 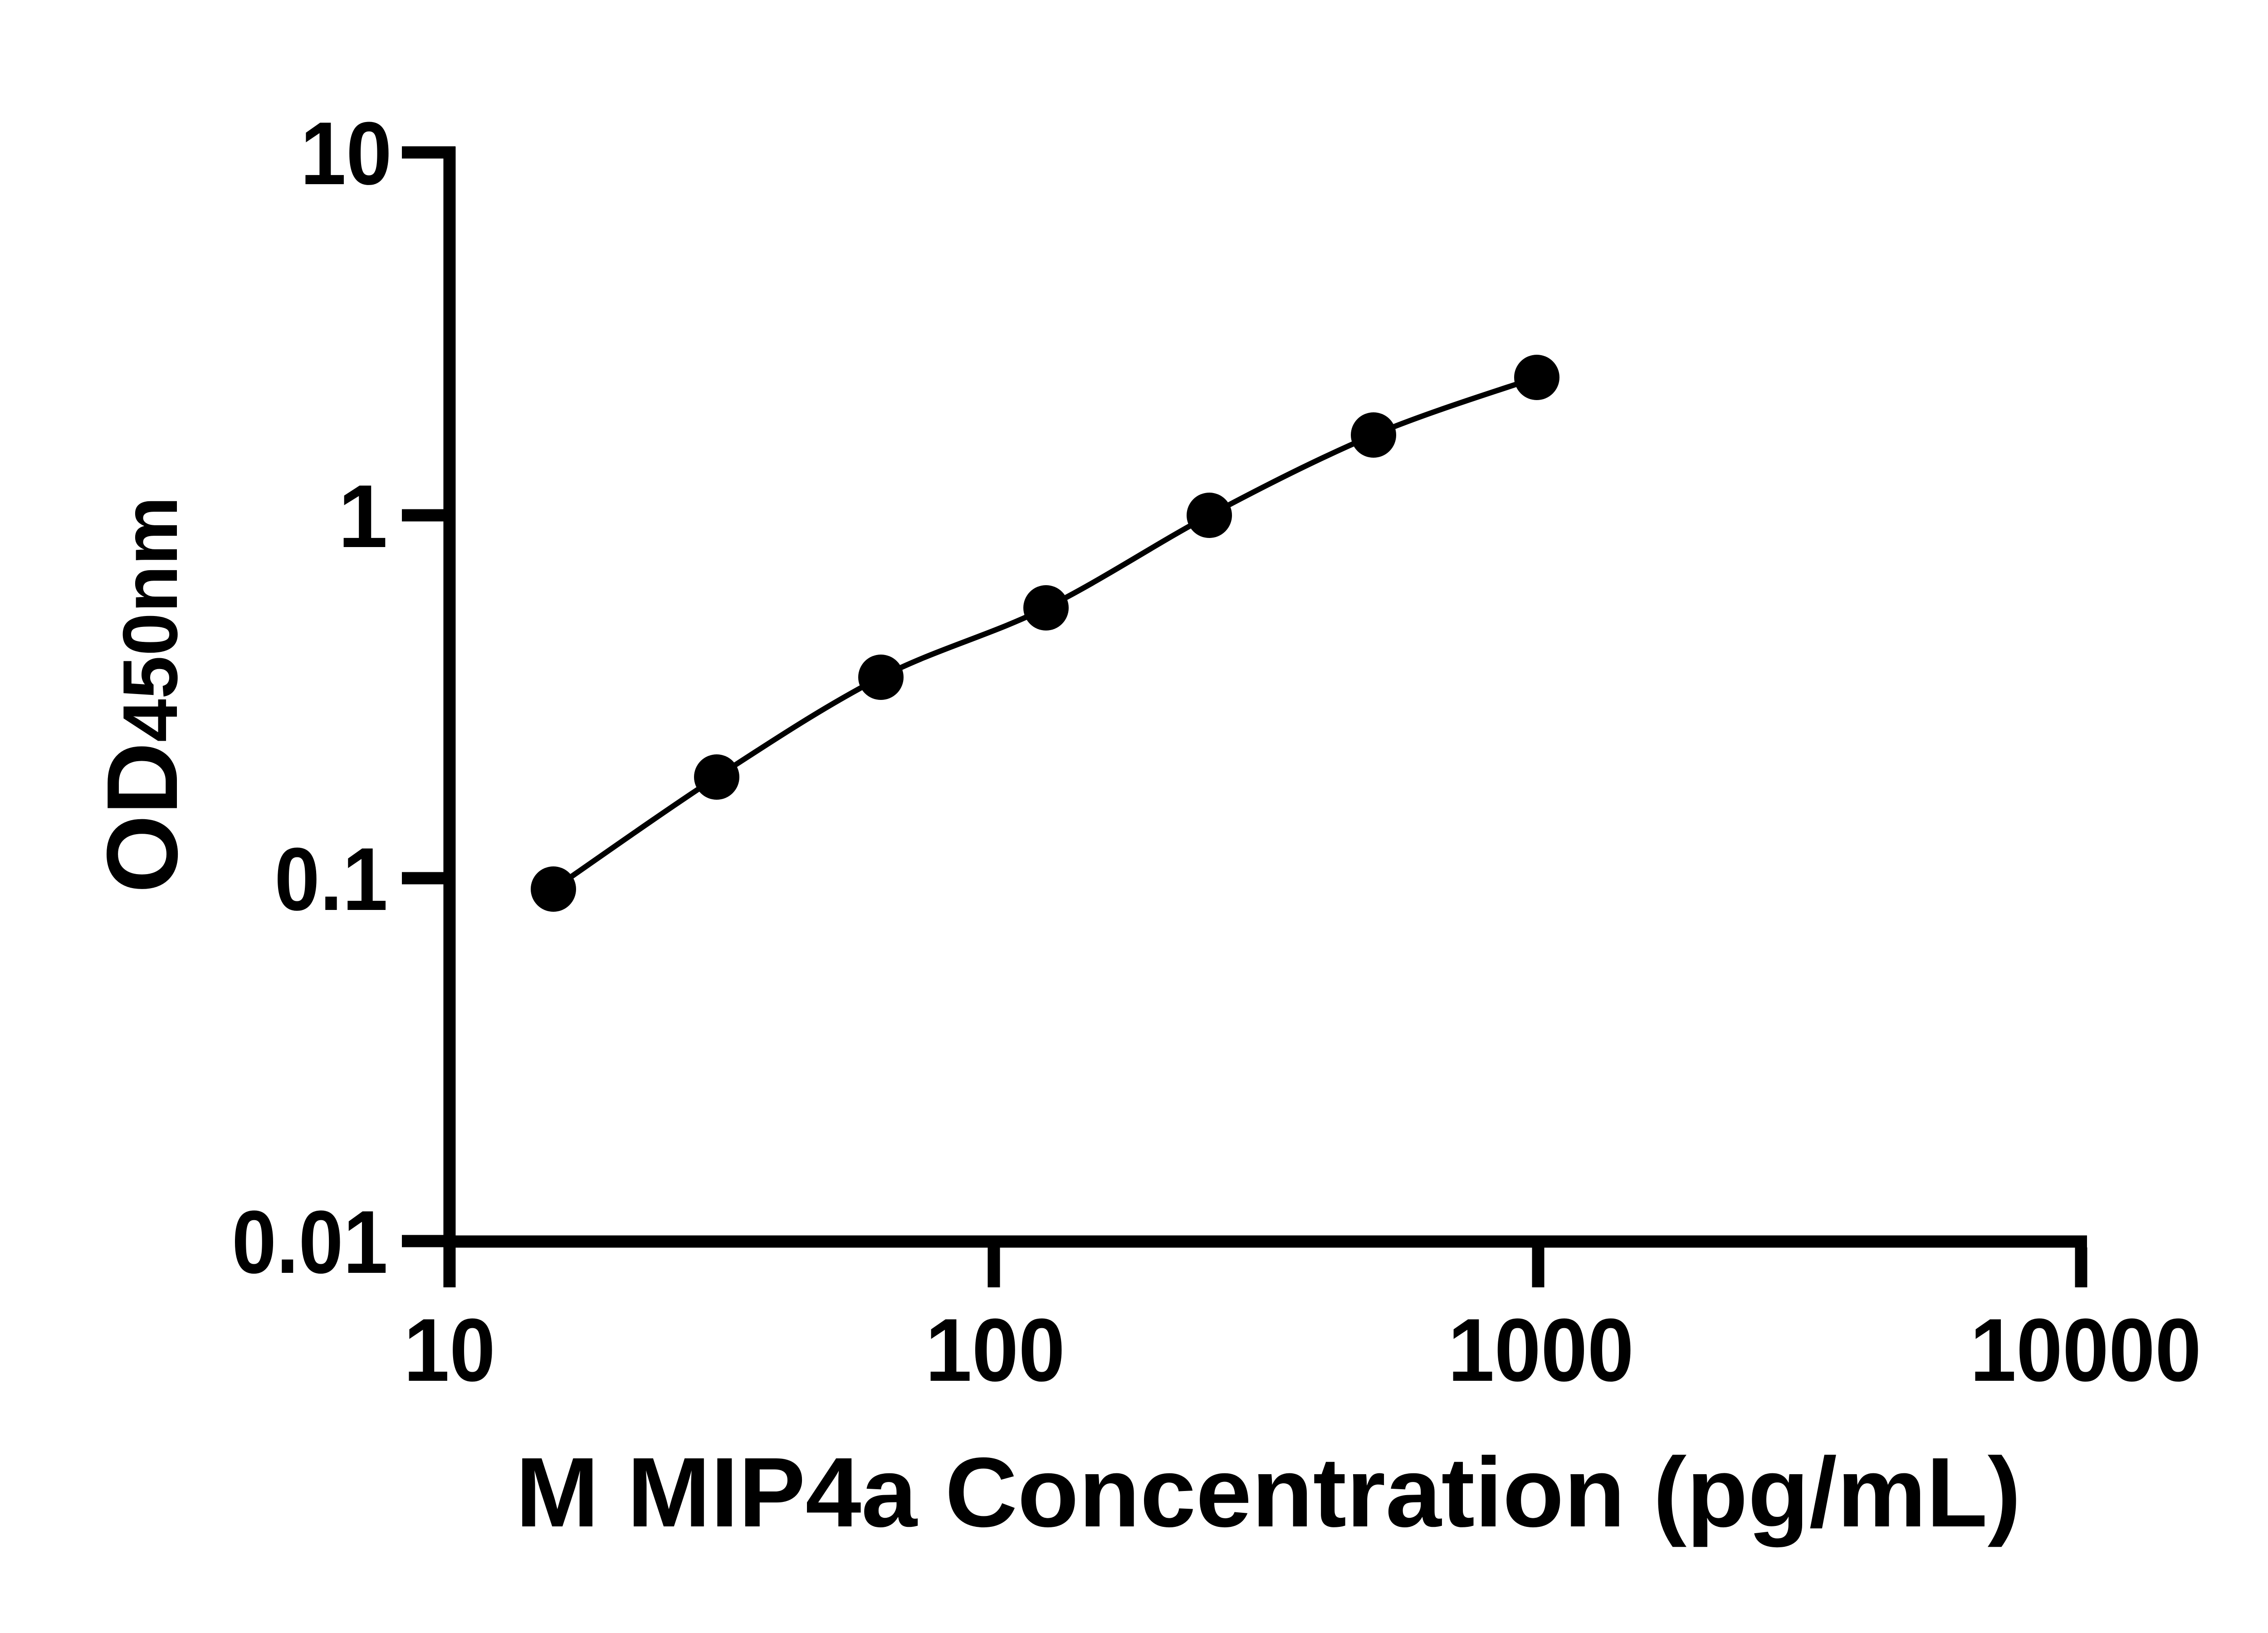 What do you see at coordinates (363, 516) in the screenshot?
I see `svg-text: 1` at bounding box center [363, 516].